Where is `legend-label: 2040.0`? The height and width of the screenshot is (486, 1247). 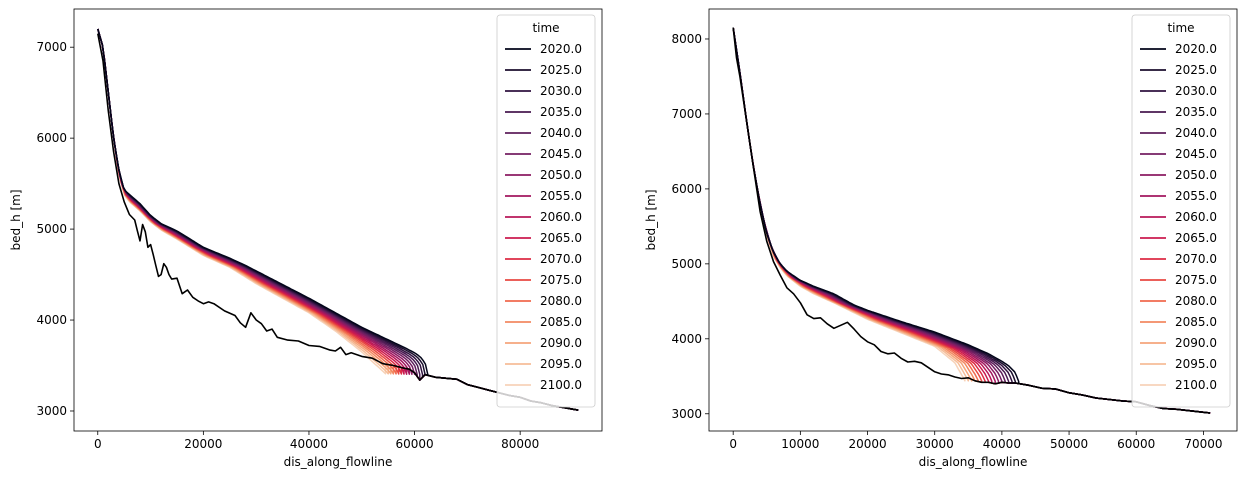
legend-label: 2040.0 is located at coordinates (1196, 133).